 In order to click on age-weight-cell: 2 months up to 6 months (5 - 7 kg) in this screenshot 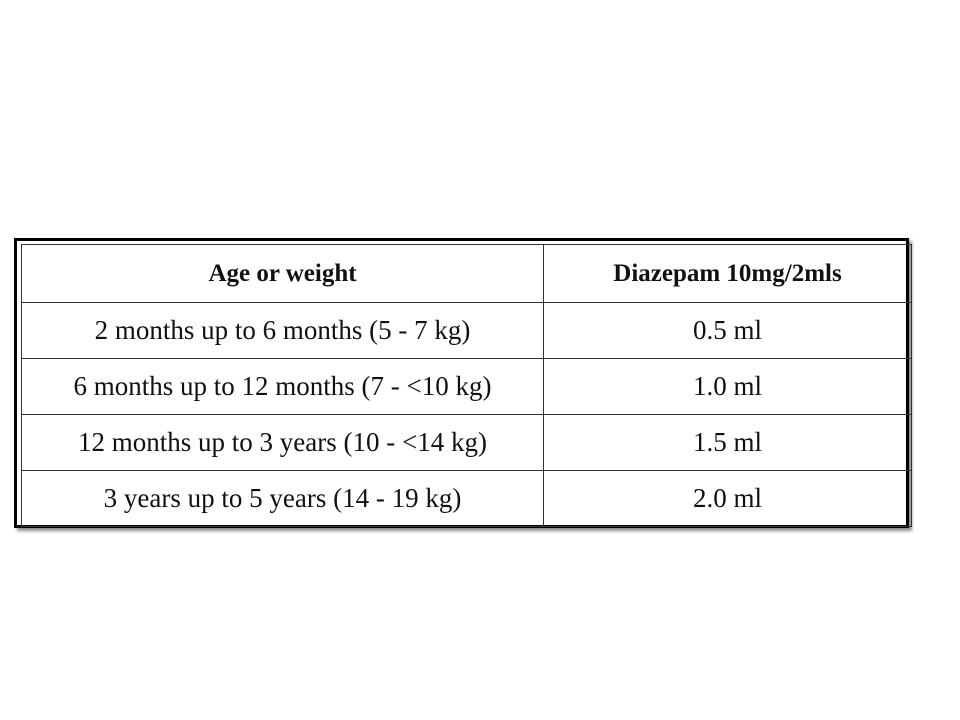, I will do `click(282, 330)`.